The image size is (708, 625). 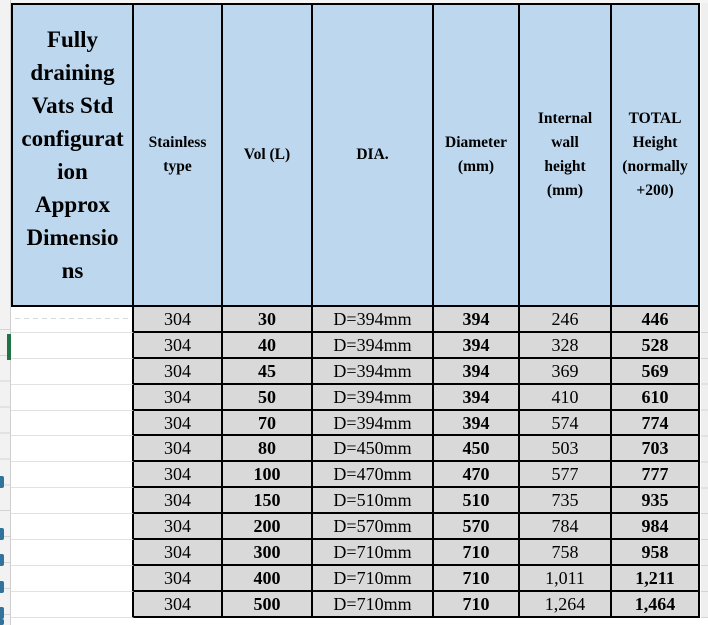 I want to click on cell-wall-height: 1,264, so click(x=566, y=604).